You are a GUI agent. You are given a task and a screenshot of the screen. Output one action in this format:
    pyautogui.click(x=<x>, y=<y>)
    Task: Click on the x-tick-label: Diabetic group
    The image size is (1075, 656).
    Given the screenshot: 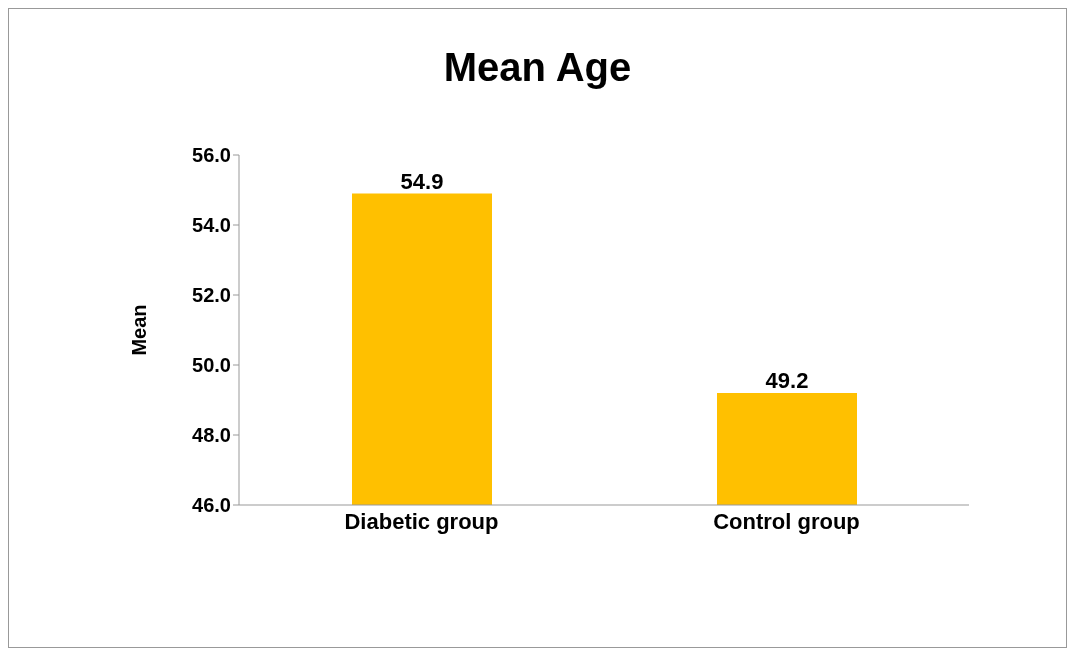 What is the action you would take?
    pyautogui.click(x=421, y=521)
    